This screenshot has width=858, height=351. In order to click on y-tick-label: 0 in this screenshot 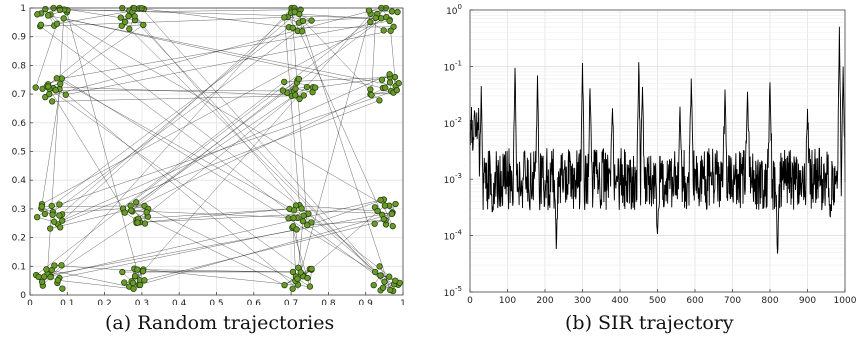, I will do `click(23, 296)`.